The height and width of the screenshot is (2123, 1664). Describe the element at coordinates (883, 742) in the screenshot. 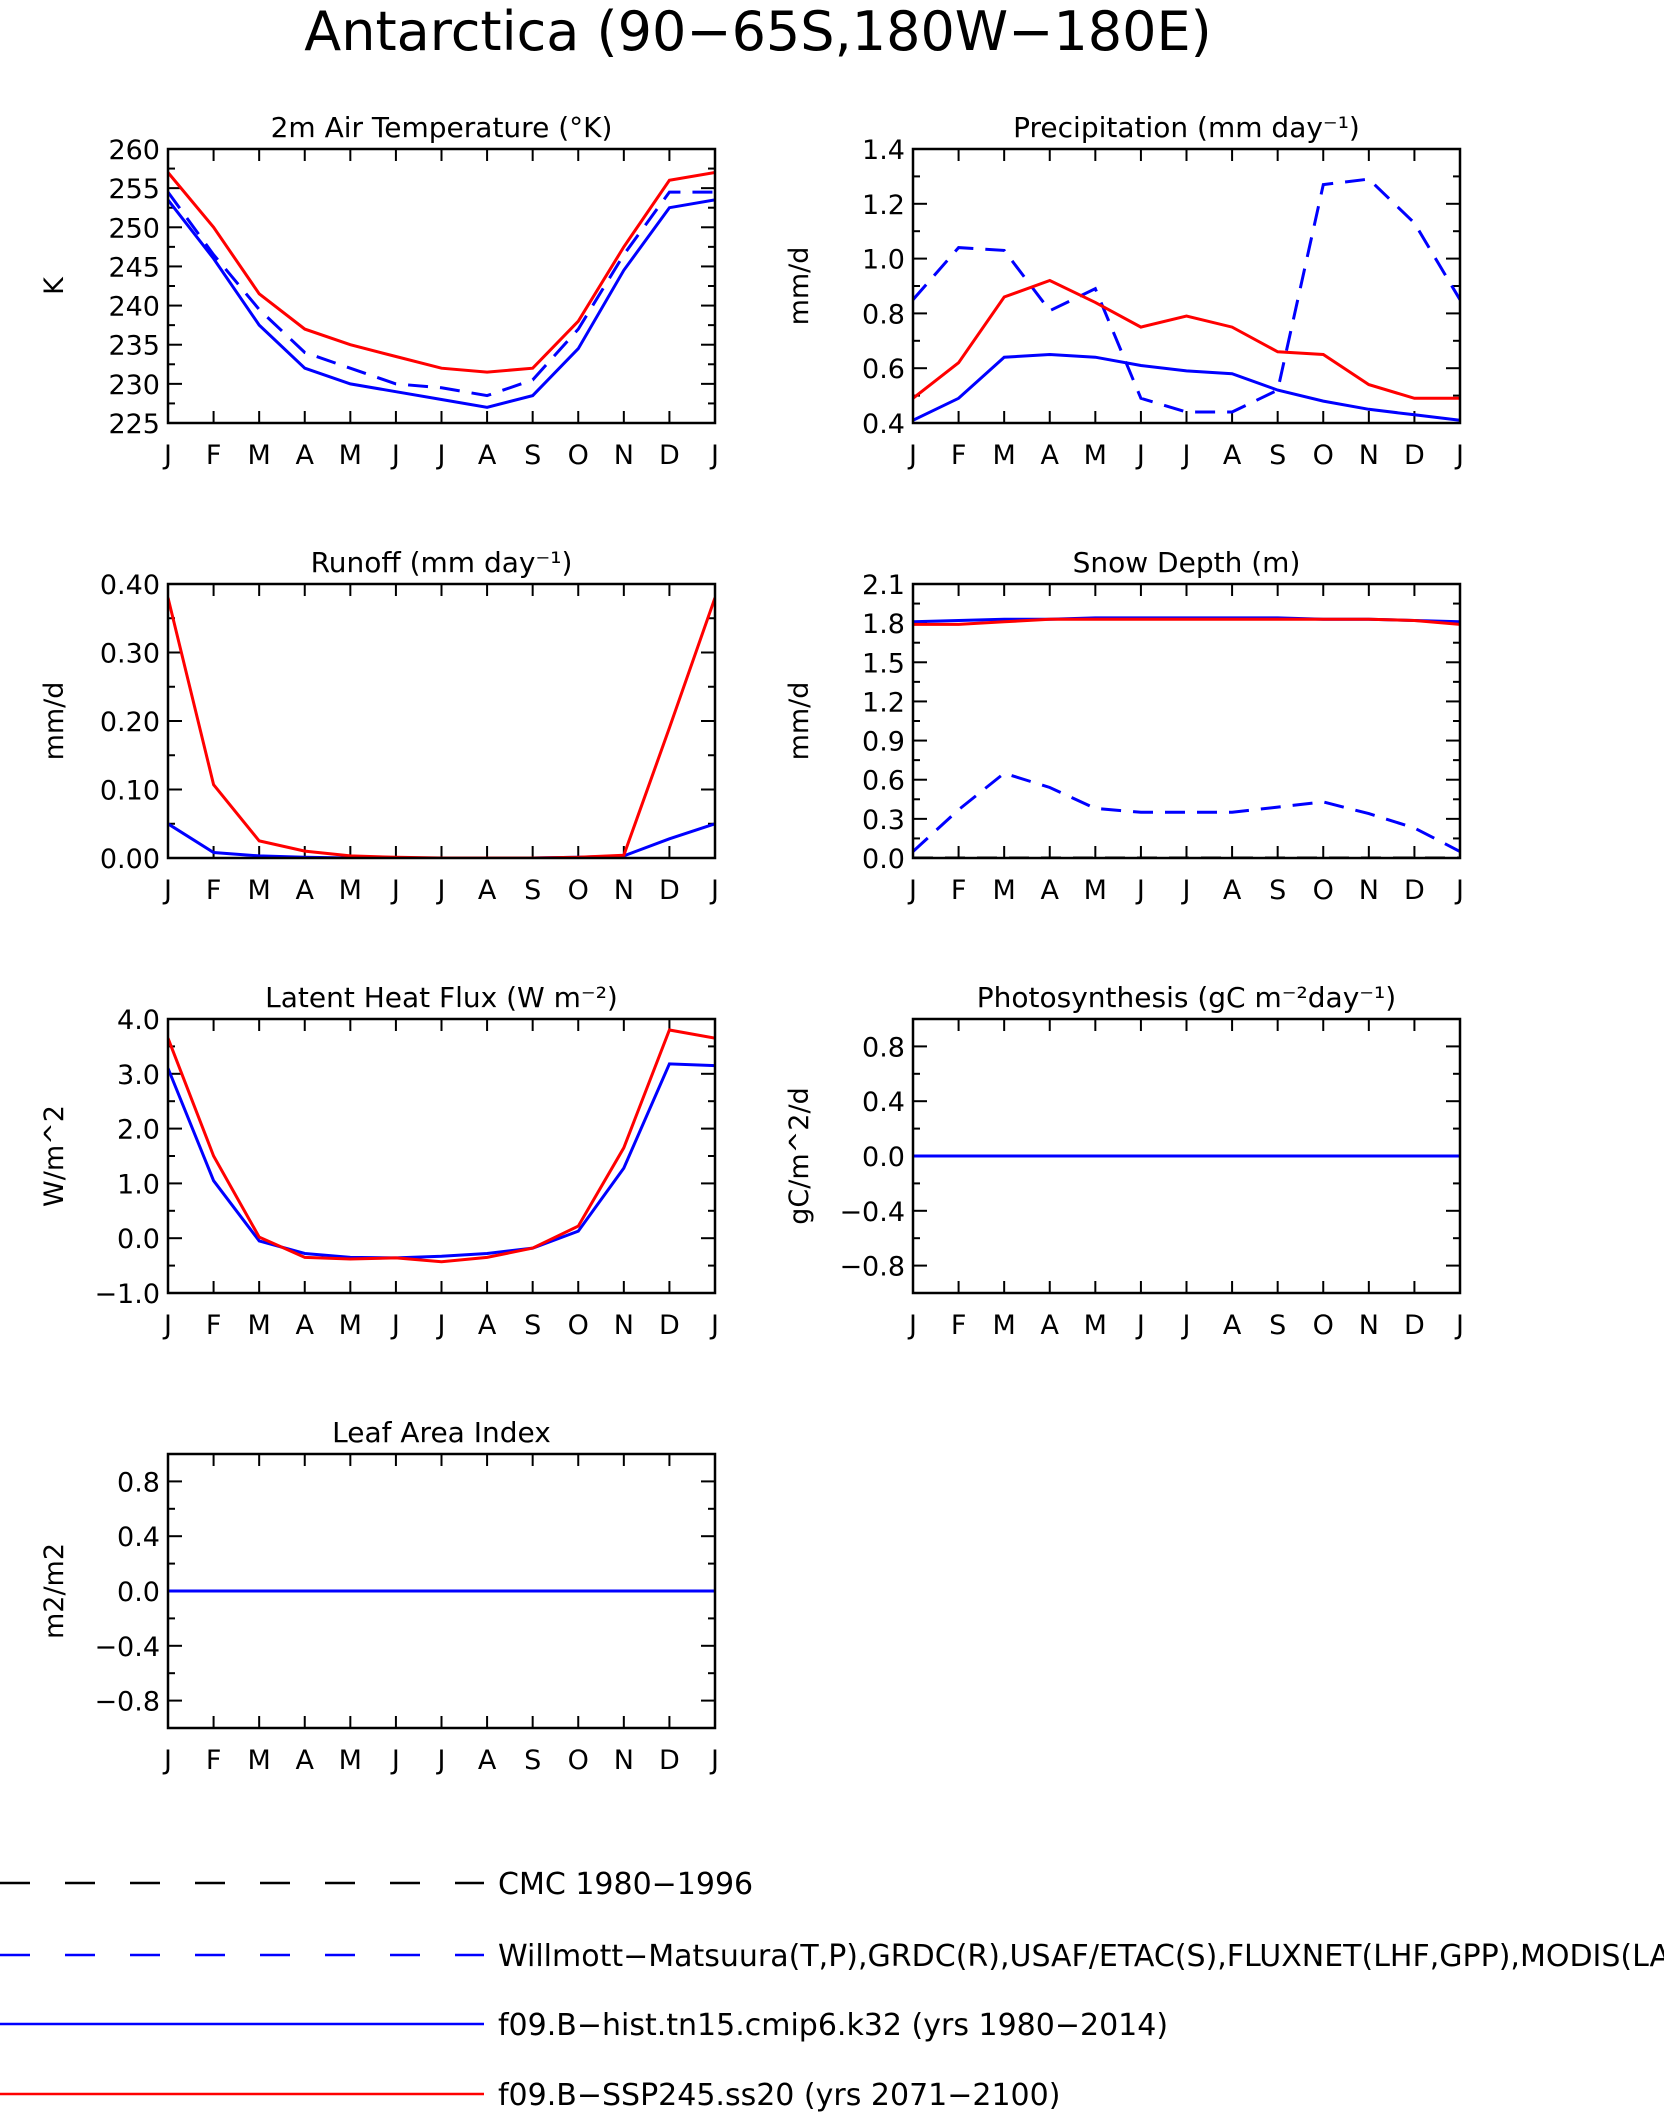

I see `y-tick-label: 0.9` at that location.